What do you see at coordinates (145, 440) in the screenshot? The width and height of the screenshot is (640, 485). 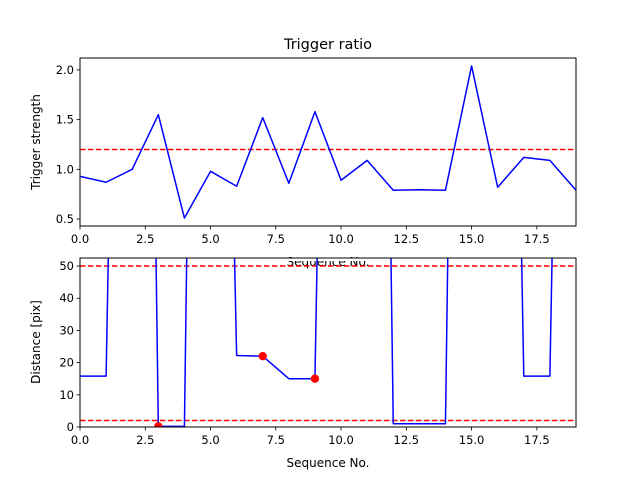 I see `bottom-x-tick-label: 2.5` at bounding box center [145, 440].